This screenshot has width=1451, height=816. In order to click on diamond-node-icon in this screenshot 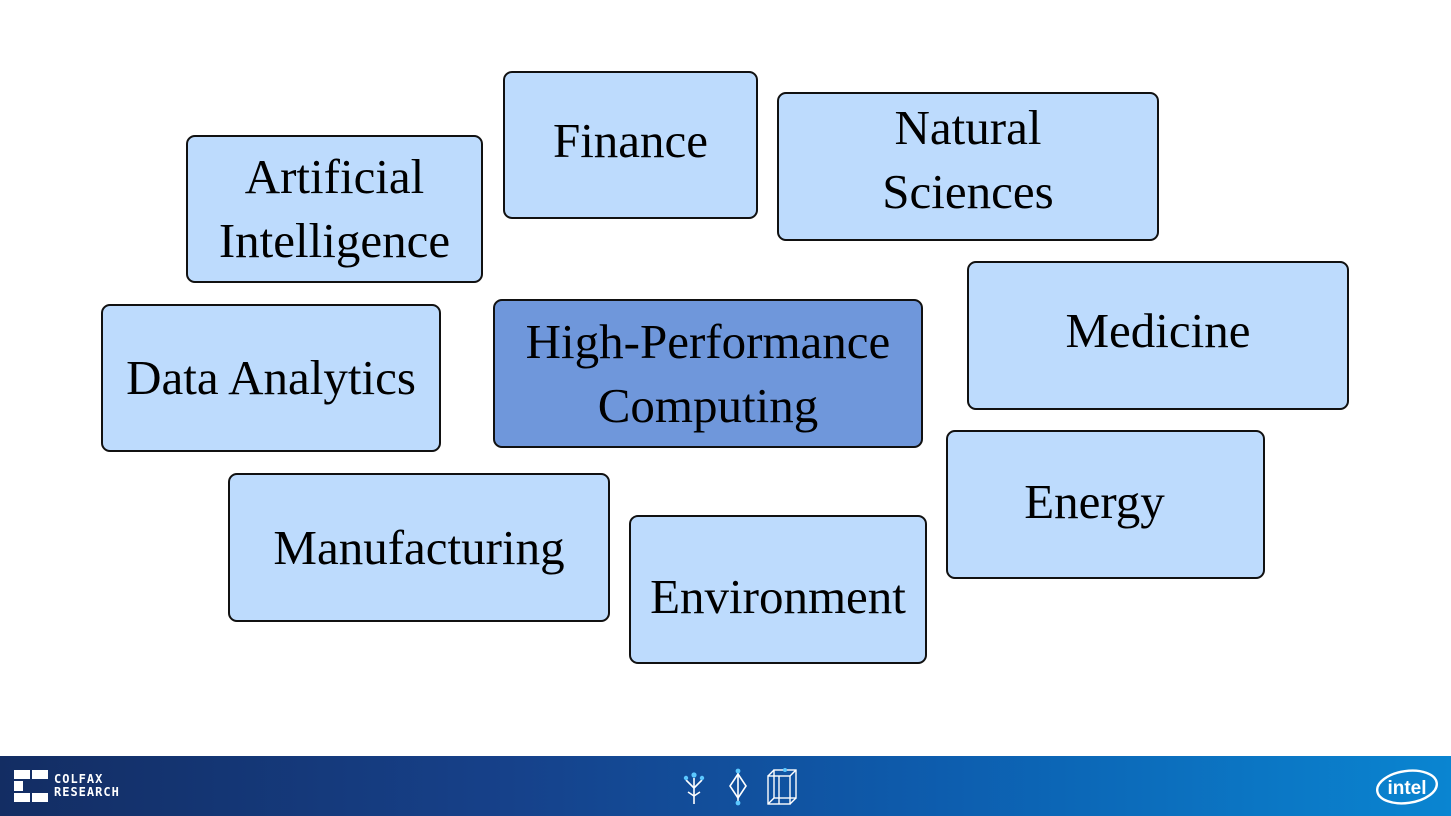, I will do `click(738, 787)`.